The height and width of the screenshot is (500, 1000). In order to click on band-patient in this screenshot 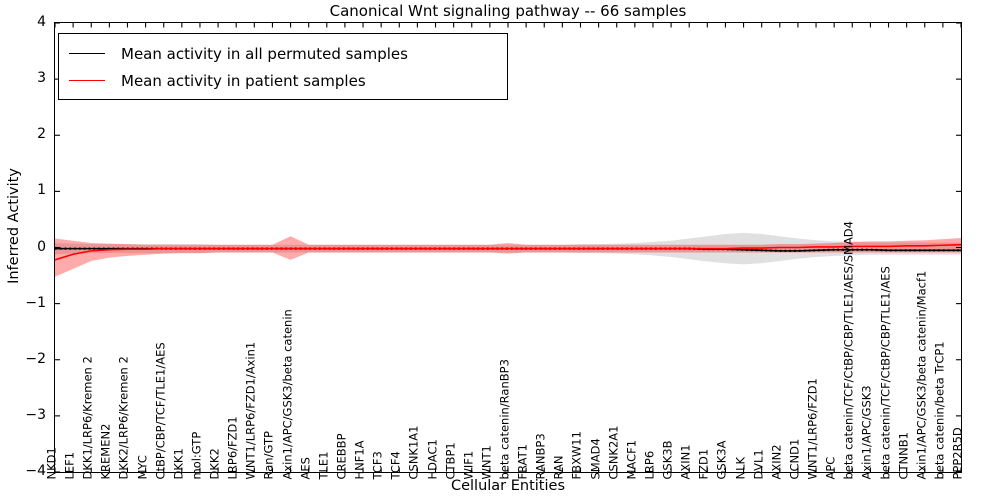, I will do `click(508, 256)`.